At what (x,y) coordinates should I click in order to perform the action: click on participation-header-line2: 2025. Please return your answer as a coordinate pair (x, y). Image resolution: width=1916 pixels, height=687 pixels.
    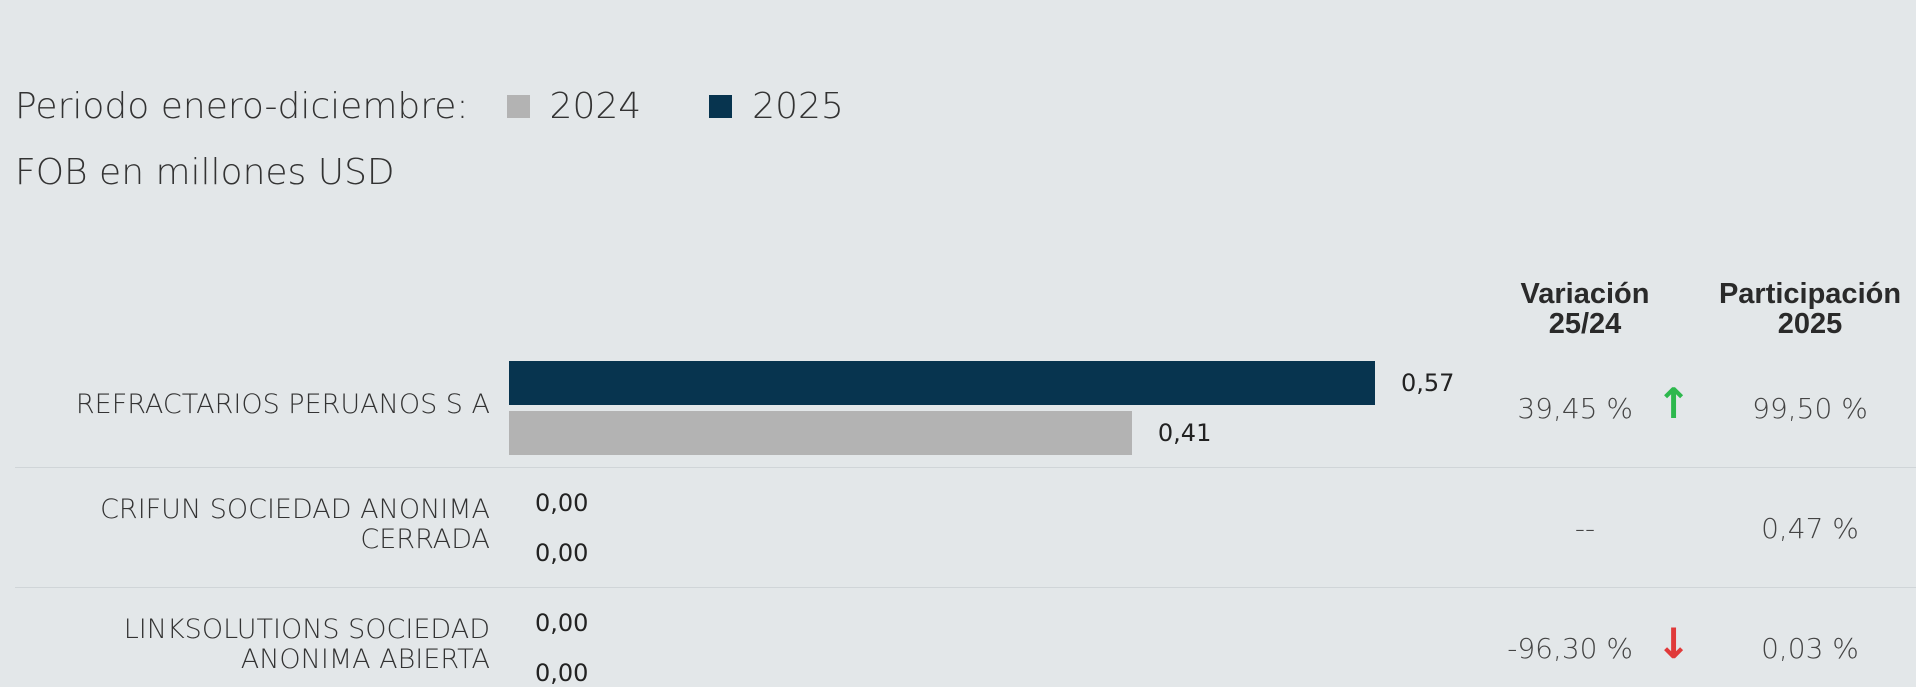
    Looking at the image, I should click on (1810, 324).